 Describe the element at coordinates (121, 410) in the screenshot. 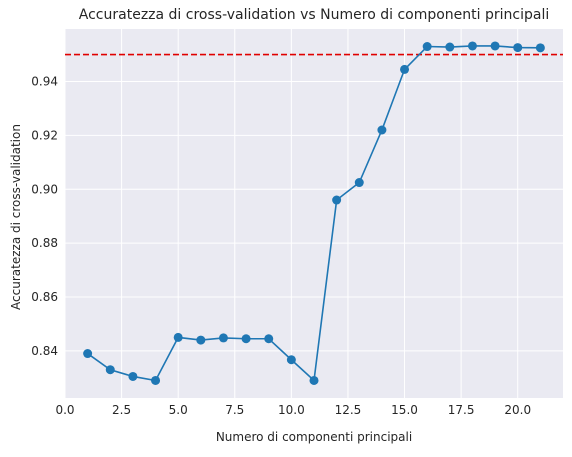

I see `x-tick-label: 2.5` at that location.